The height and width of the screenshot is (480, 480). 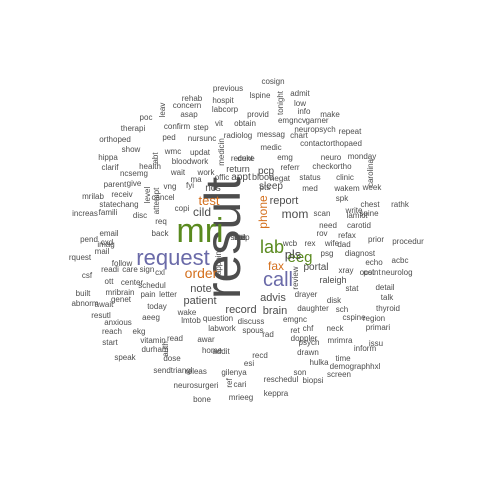 What do you see at coordinates (200, 152) in the screenshot?
I see `word-cloud-term: updat` at bounding box center [200, 152].